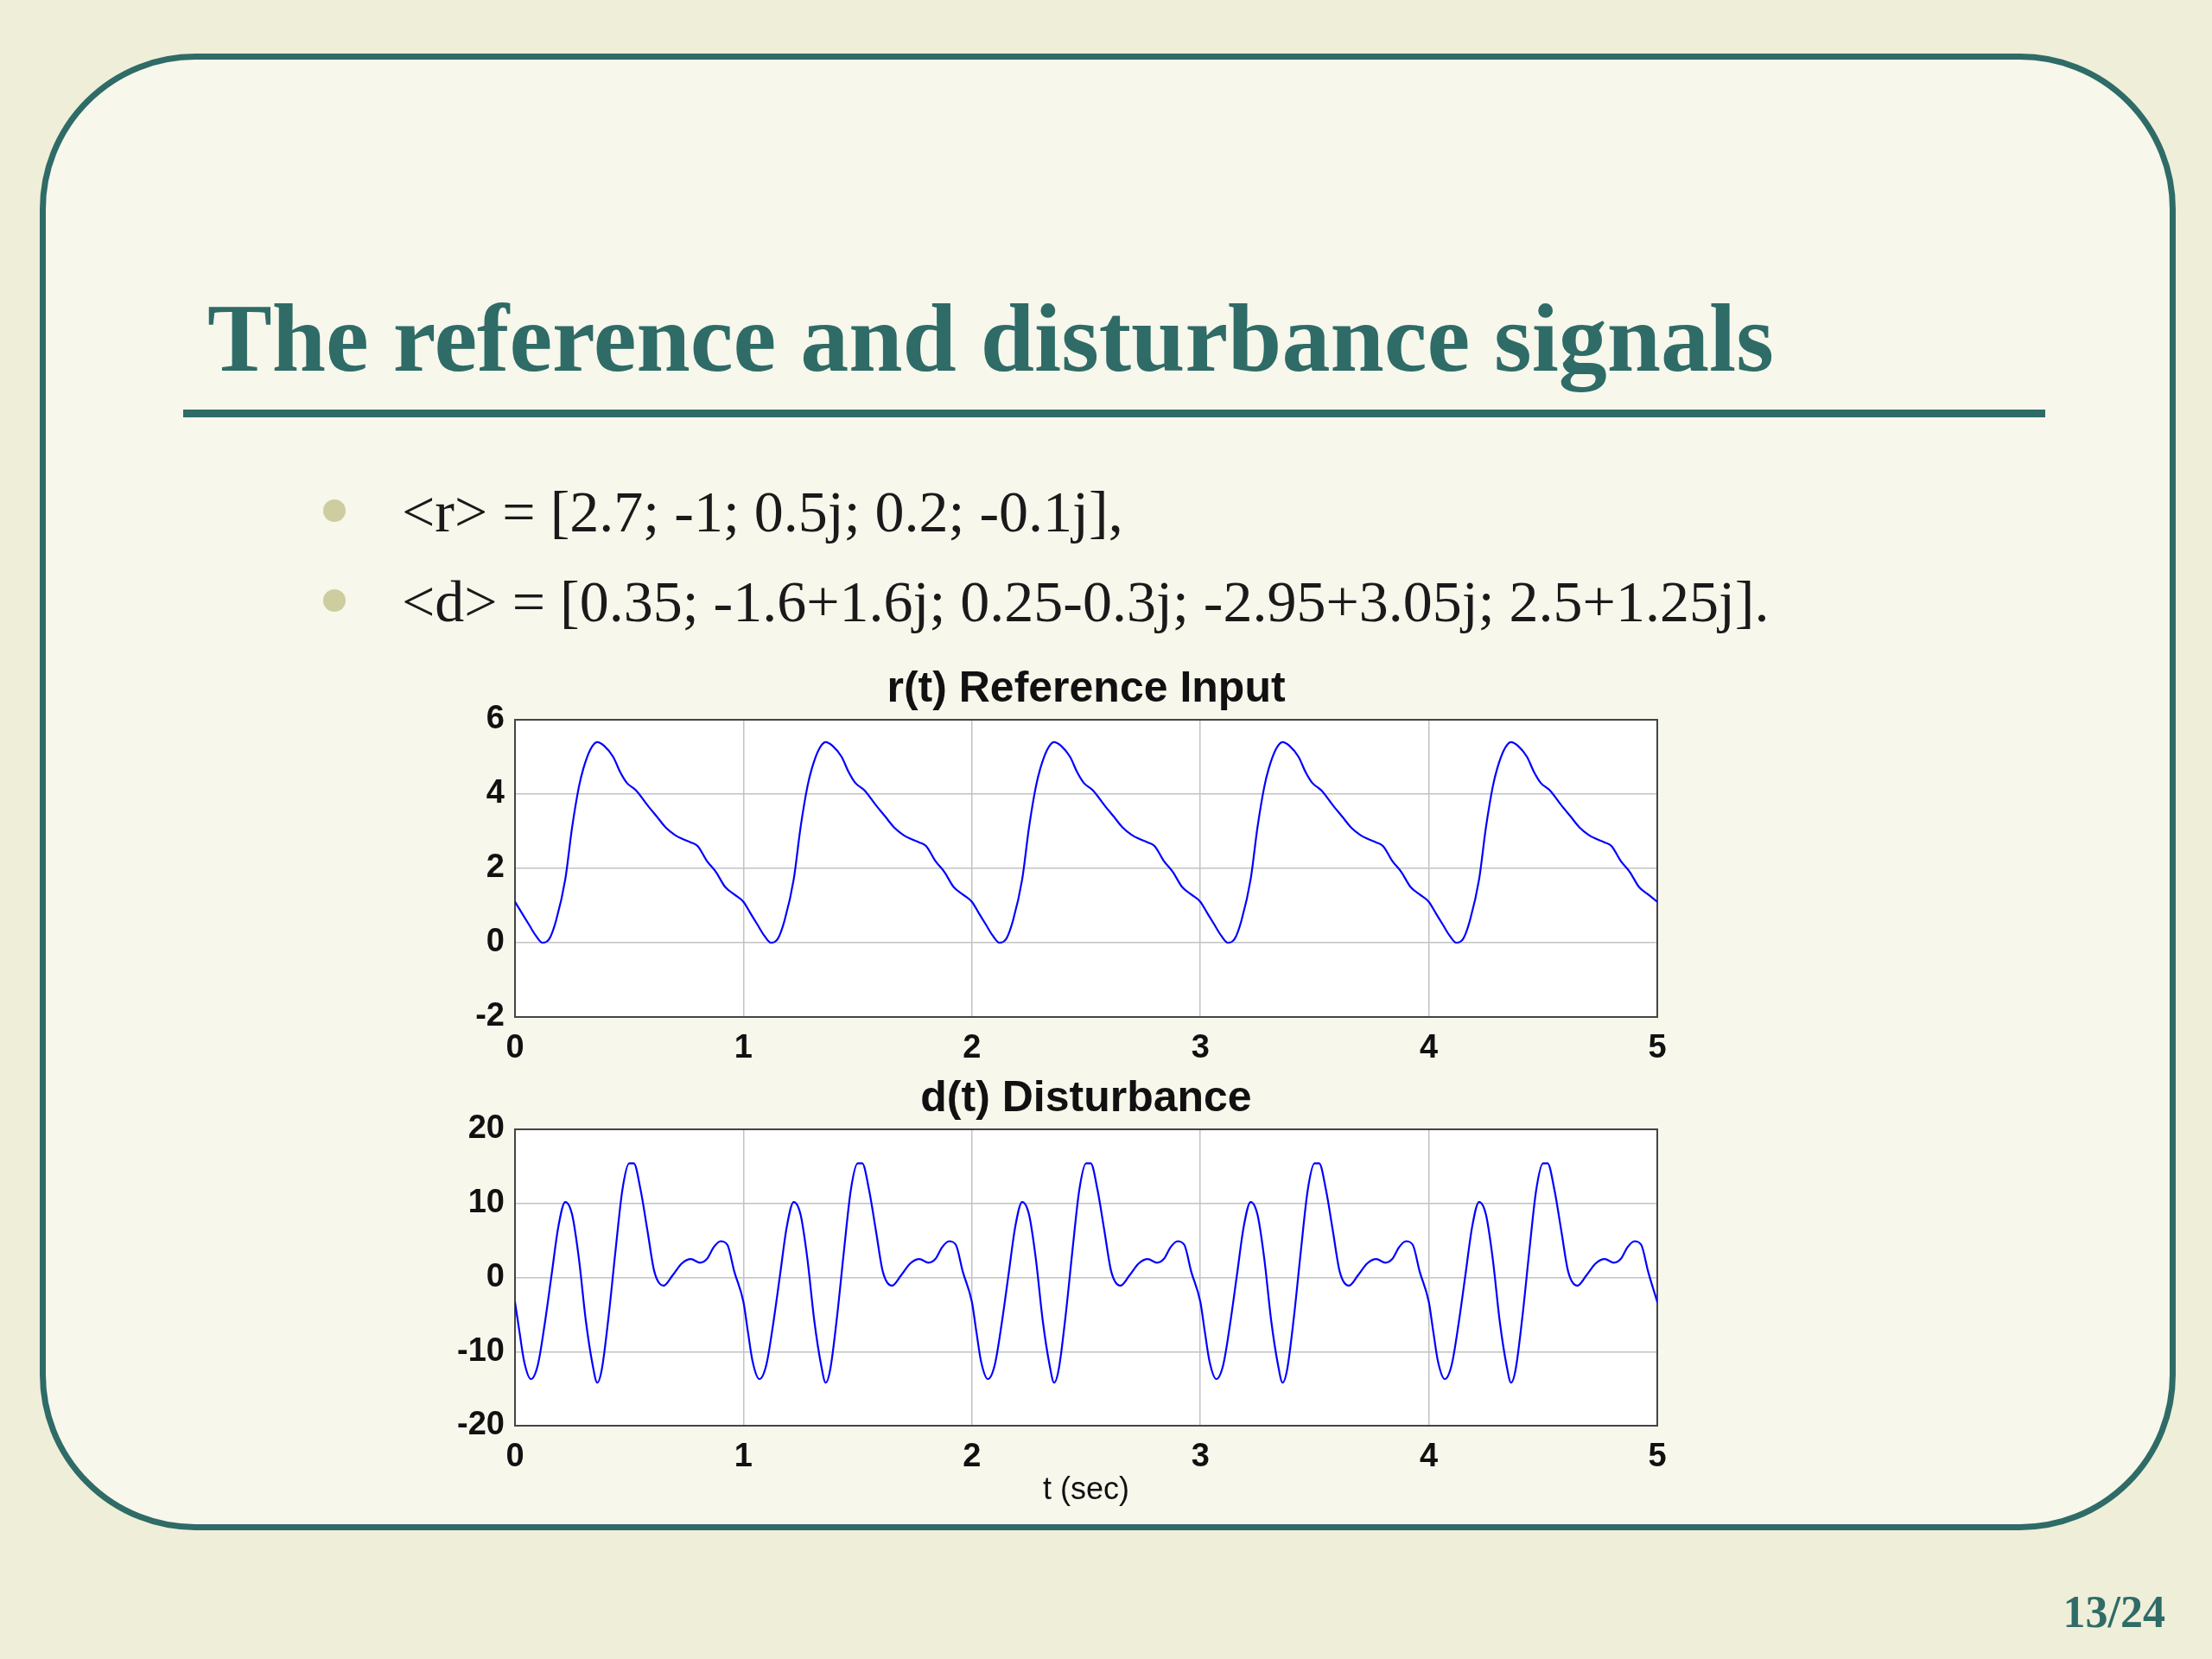  What do you see at coordinates (1086, 1096) in the screenshot?
I see `chart-title: d(t) Disturbance` at bounding box center [1086, 1096].